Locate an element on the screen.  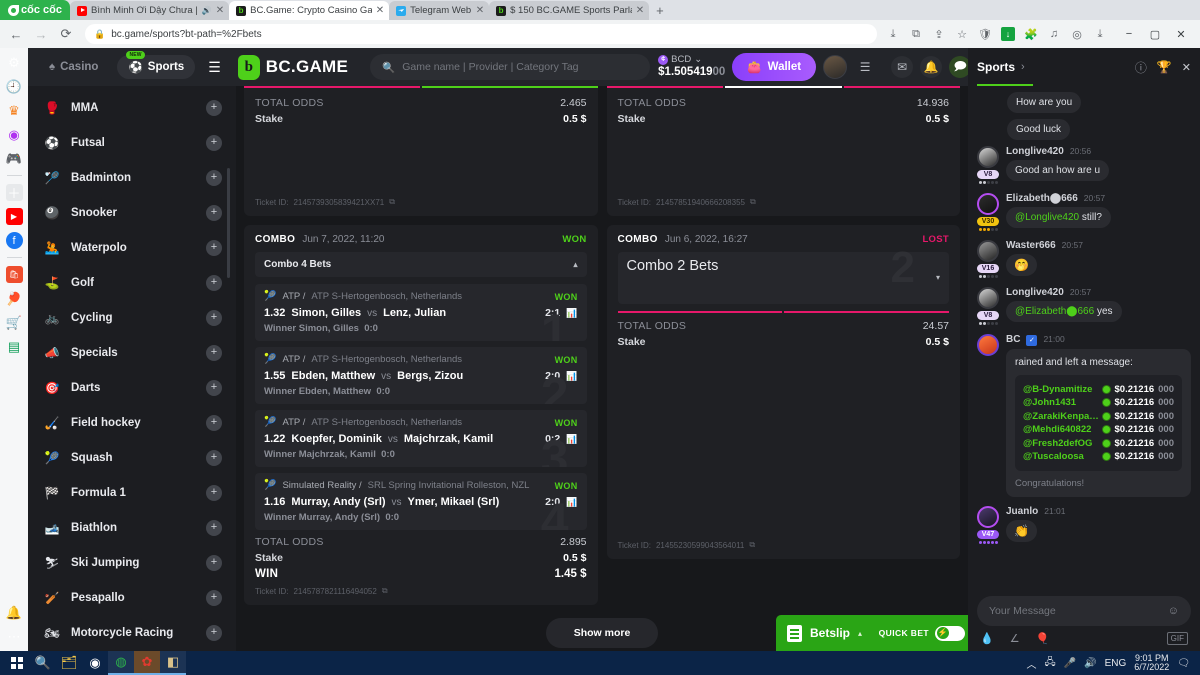
smiley-icon: ☺ is located at coordinates (1173, 611).